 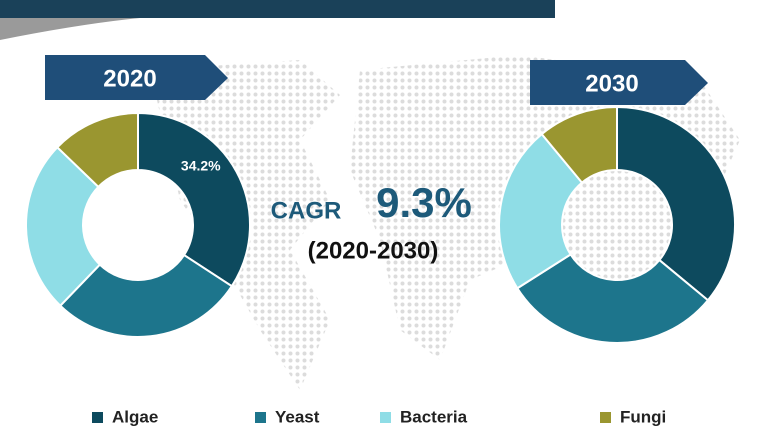 What do you see at coordinates (297, 416) in the screenshot?
I see `legend-label: Yeast` at bounding box center [297, 416].